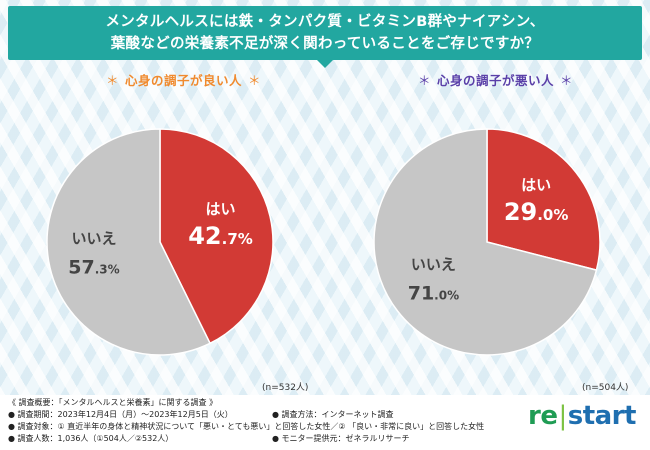 The image size is (650, 450). Describe the element at coordinates (325, 22) in the screenshot. I see `banner-line-1: メンタルヘルスには鉄・タンパク質・ビタミンB群やナイアシン、` at that location.